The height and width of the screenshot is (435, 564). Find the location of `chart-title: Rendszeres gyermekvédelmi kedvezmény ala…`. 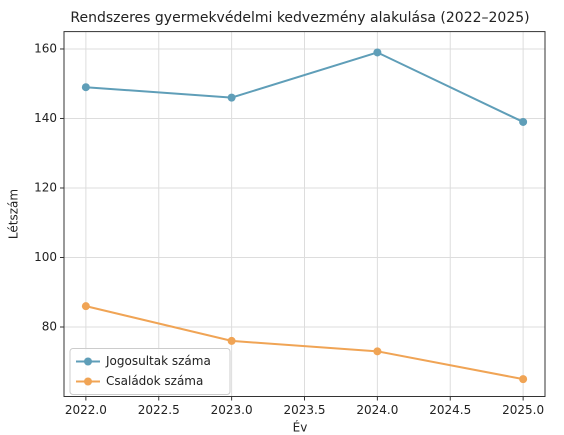

chart-title: Rendszeres gyermekvédelmi kedvezmény ala… is located at coordinates (299, 18).